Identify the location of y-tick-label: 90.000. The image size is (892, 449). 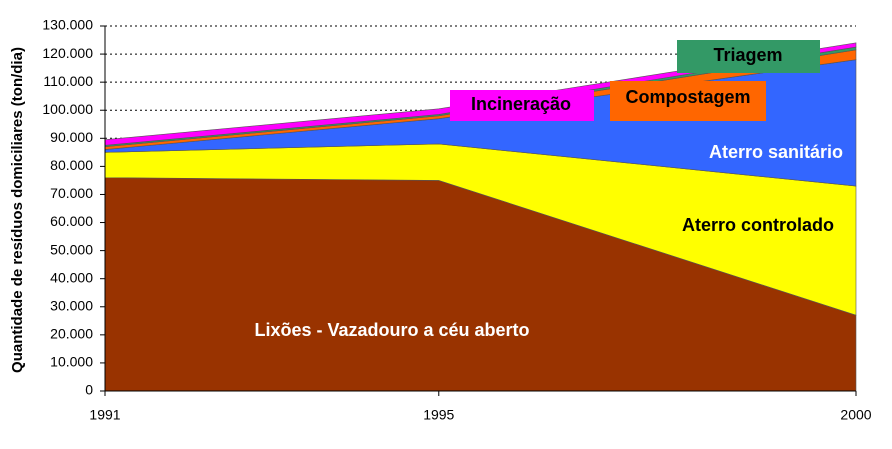
(71, 137).